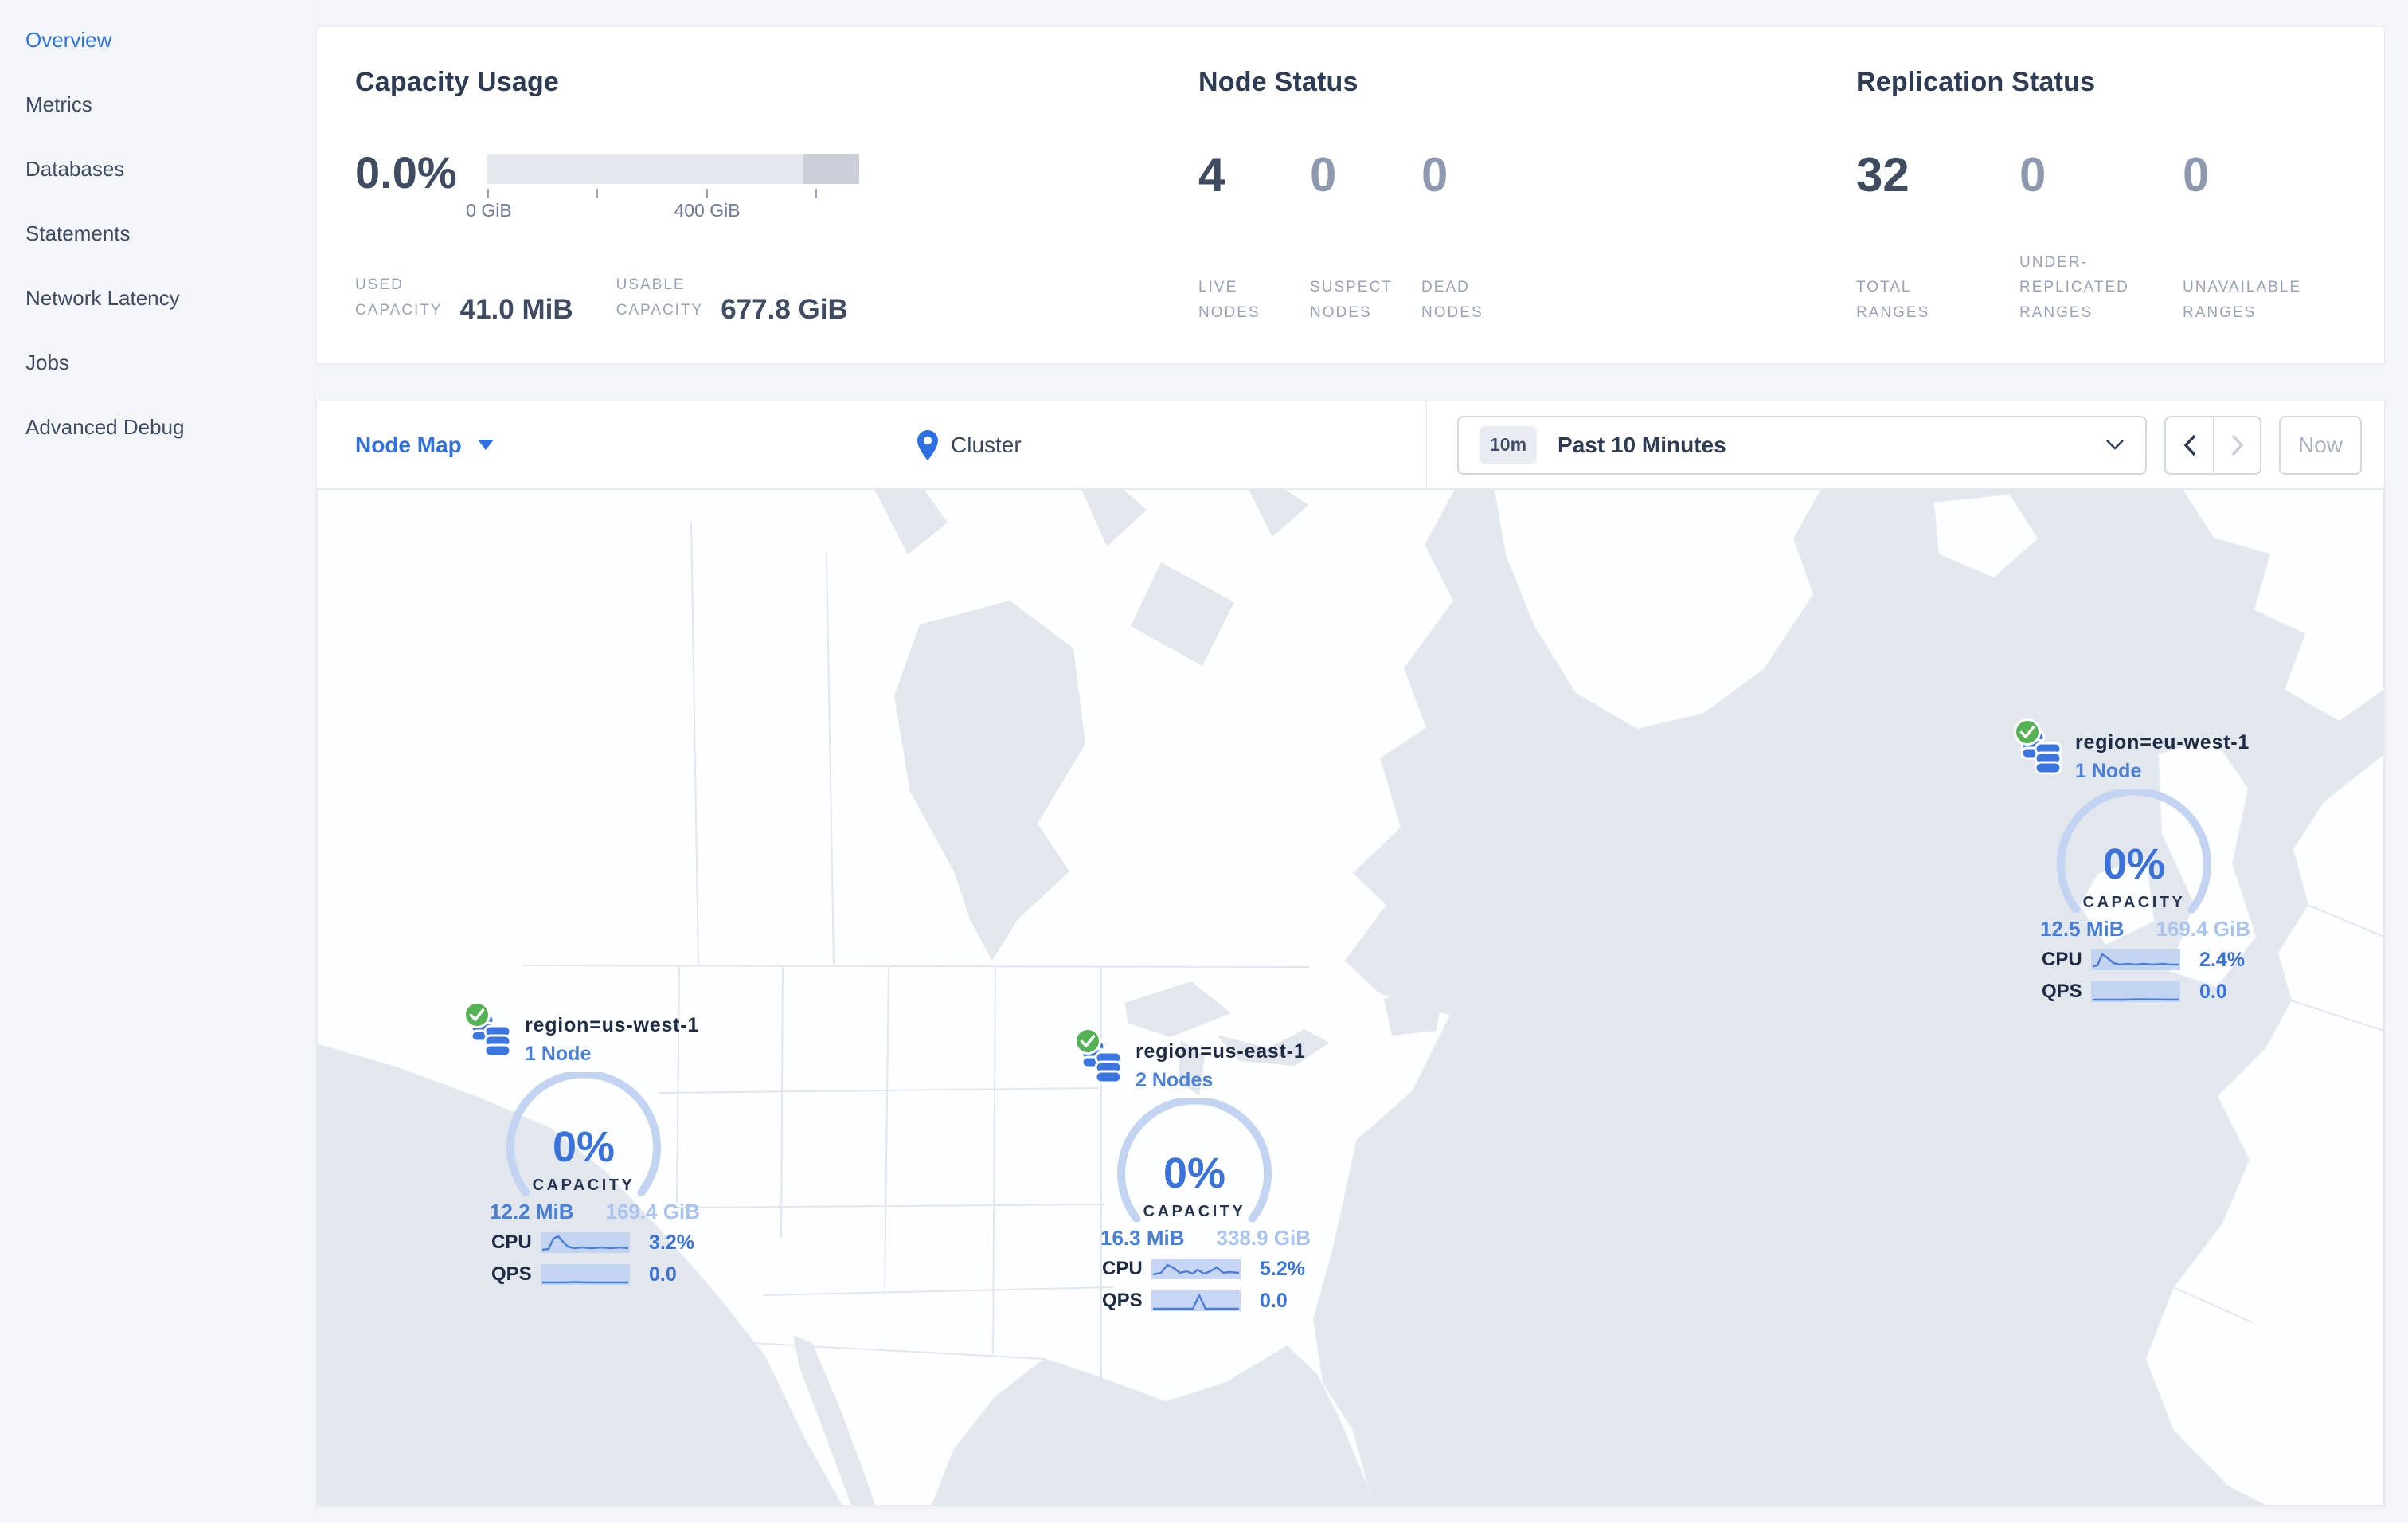 Image resolution: width=2408 pixels, height=1523 pixels. I want to click on total-ranges-value: 32, so click(1883, 175).